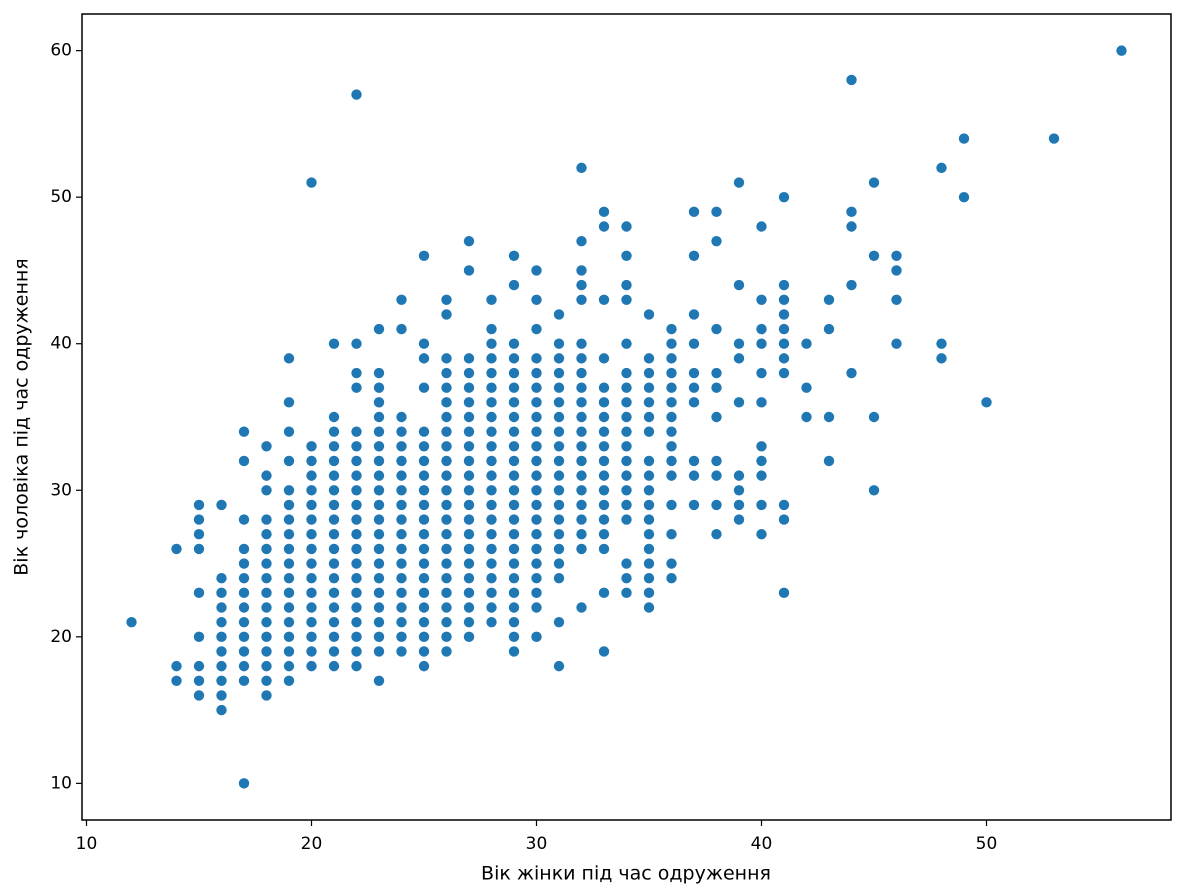 The width and height of the screenshot is (1188, 896). I want to click on x-tick-label: 20, so click(312, 844).